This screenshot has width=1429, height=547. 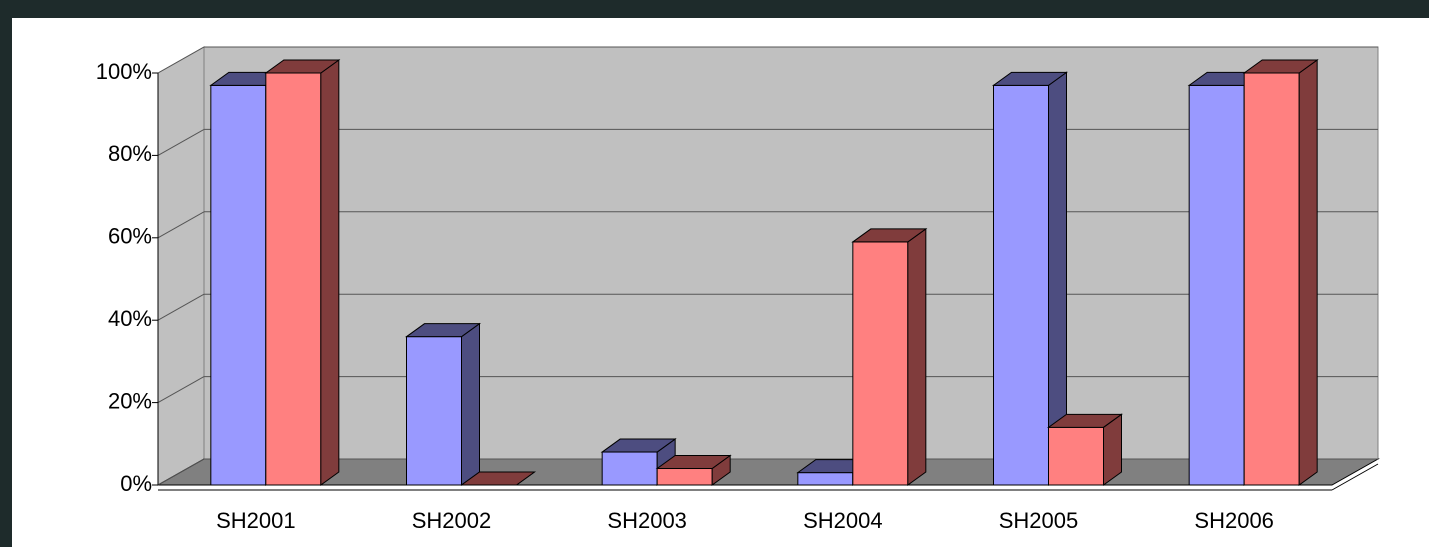 I want to click on y-tick-label: 80%, so click(x=130, y=153).